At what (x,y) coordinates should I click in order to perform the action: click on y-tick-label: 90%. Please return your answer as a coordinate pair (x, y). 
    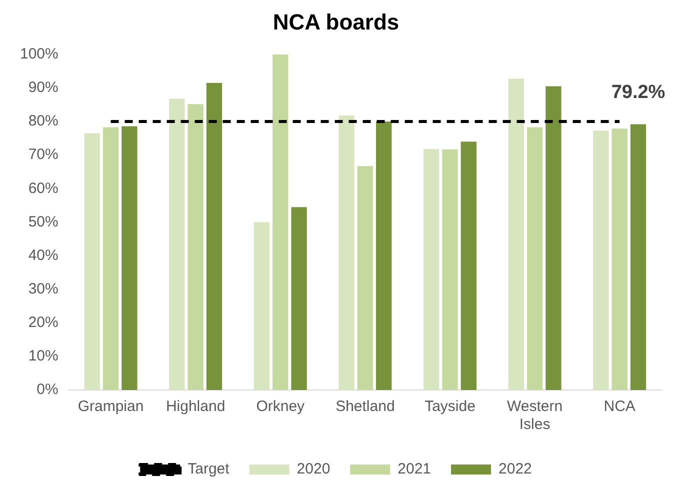
    Looking at the image, I should click on (43, 87).